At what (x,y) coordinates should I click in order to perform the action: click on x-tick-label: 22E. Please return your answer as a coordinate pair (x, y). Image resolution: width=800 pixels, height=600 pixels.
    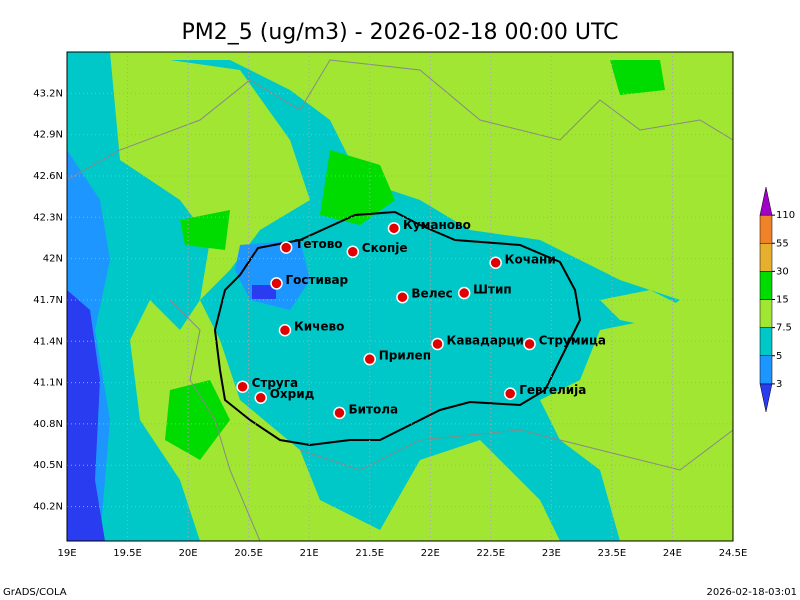
    Looking at the image, I should click on (430, 553).